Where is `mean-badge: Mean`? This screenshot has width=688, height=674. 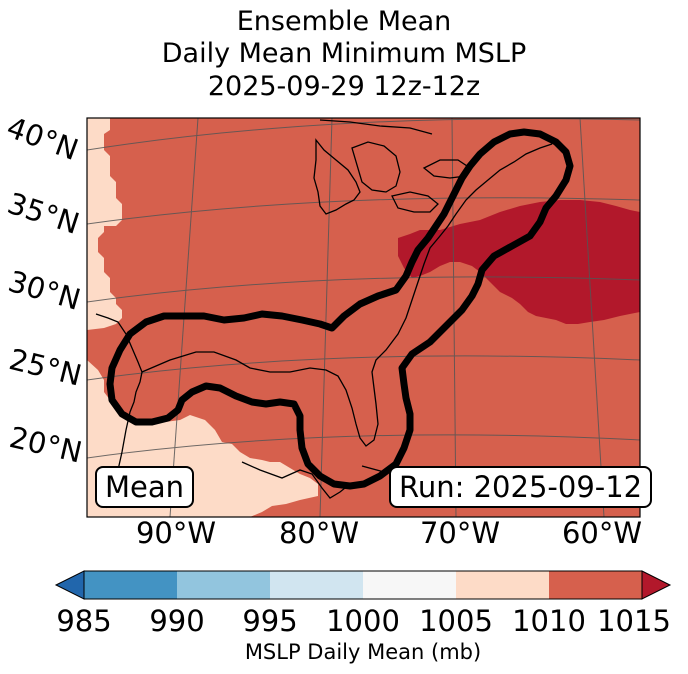 mean-badge: Mean is located at coordinates (145, 487).